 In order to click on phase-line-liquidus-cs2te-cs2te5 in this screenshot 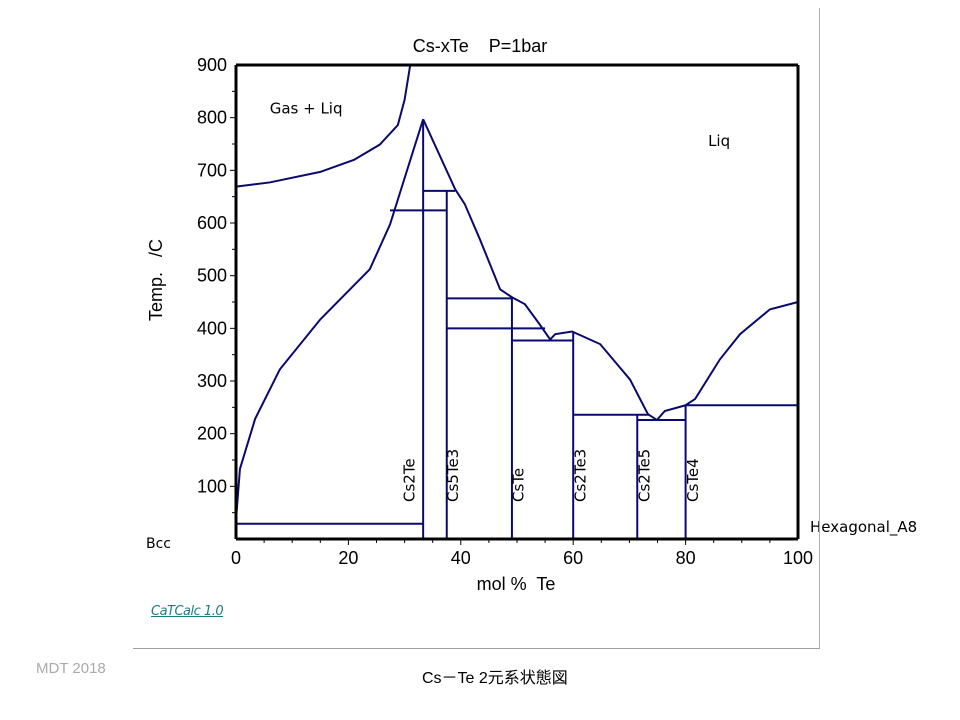, I will do `click(554, 270)`.